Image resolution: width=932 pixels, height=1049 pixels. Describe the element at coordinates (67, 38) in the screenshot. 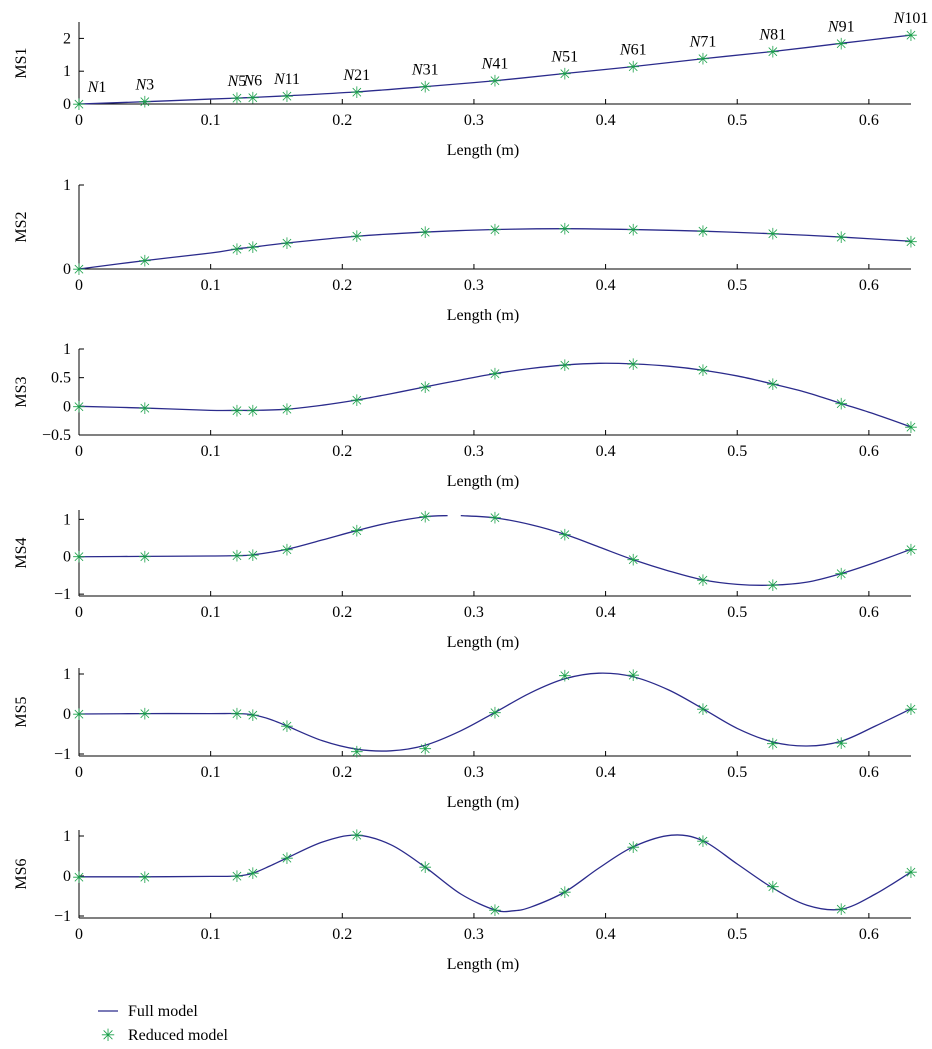

I see `y-tick-label: 2` at that location.